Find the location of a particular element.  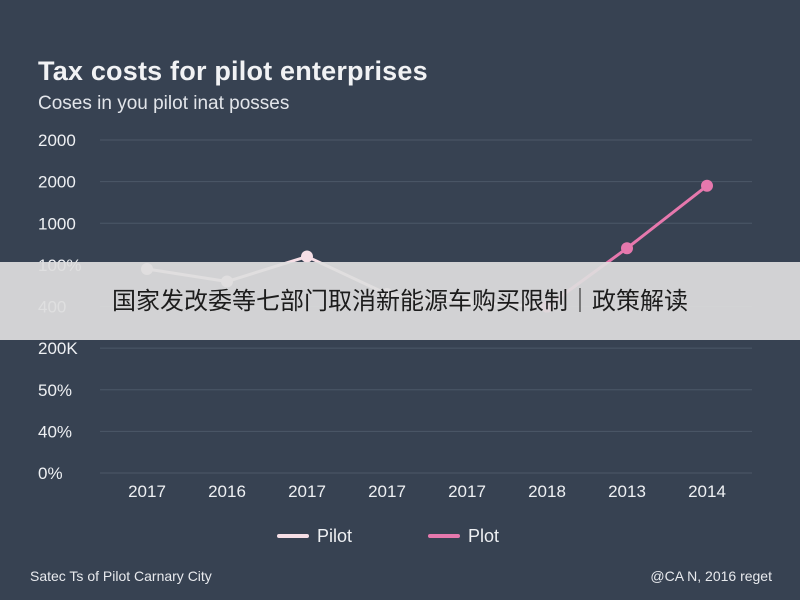

x-tick-label: 2018 is located at coordinates (547, 491).